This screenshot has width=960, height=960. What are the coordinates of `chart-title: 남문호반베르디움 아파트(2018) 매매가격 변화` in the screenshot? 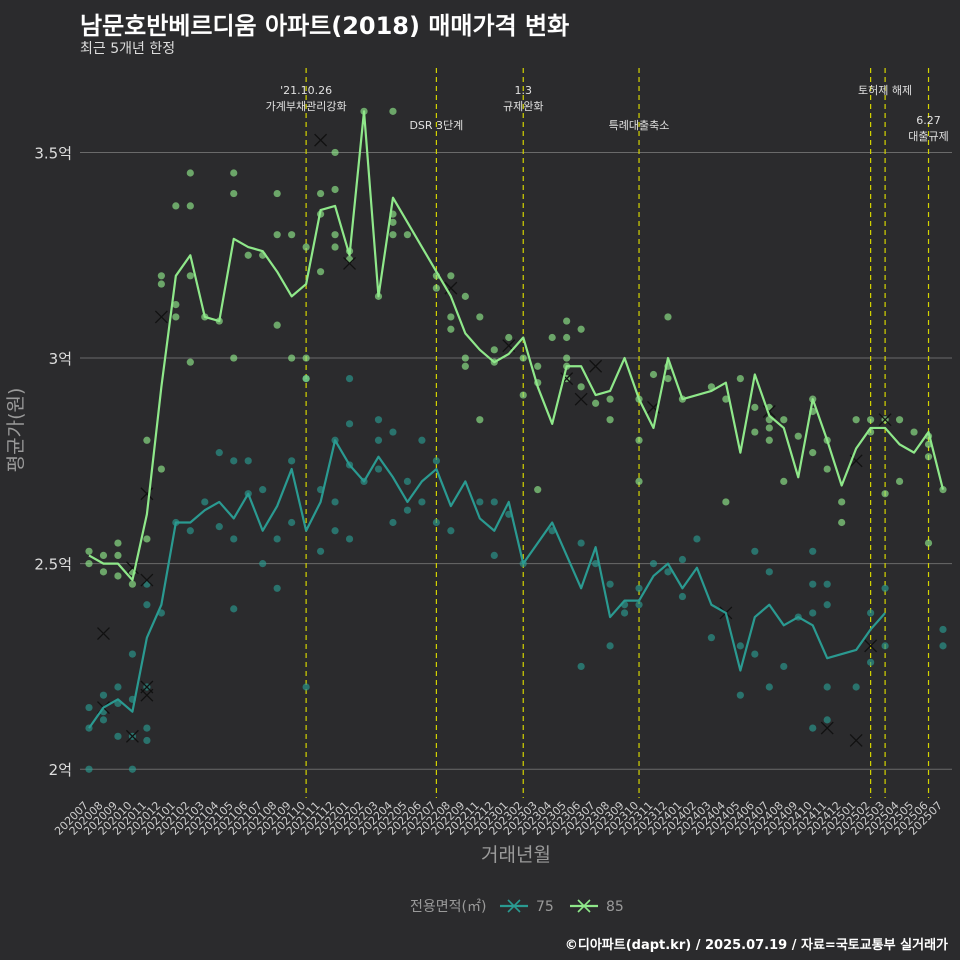 It's located at (325, 26).